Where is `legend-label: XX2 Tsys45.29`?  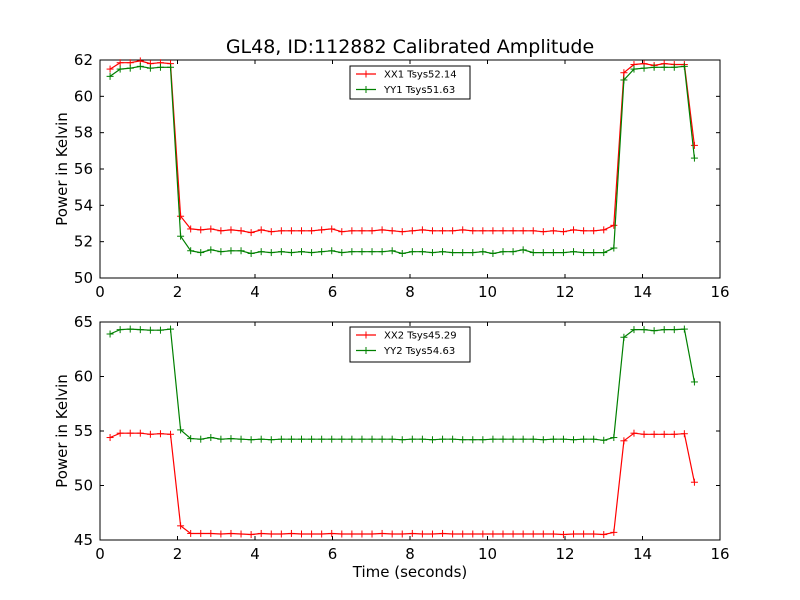
legend-label: XX2 Tsys45.29 is located at coordinates (420, 336).